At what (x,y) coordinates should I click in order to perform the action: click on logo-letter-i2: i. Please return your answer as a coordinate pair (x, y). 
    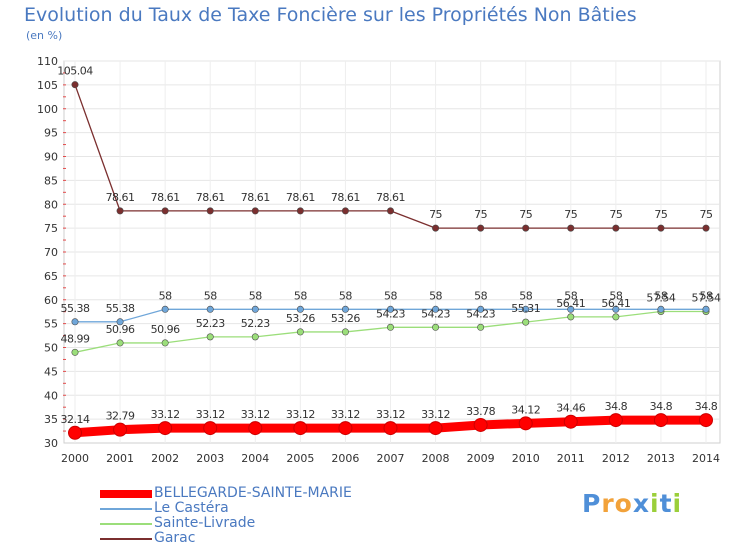
    Looking at the image, I should click on (677, 503).